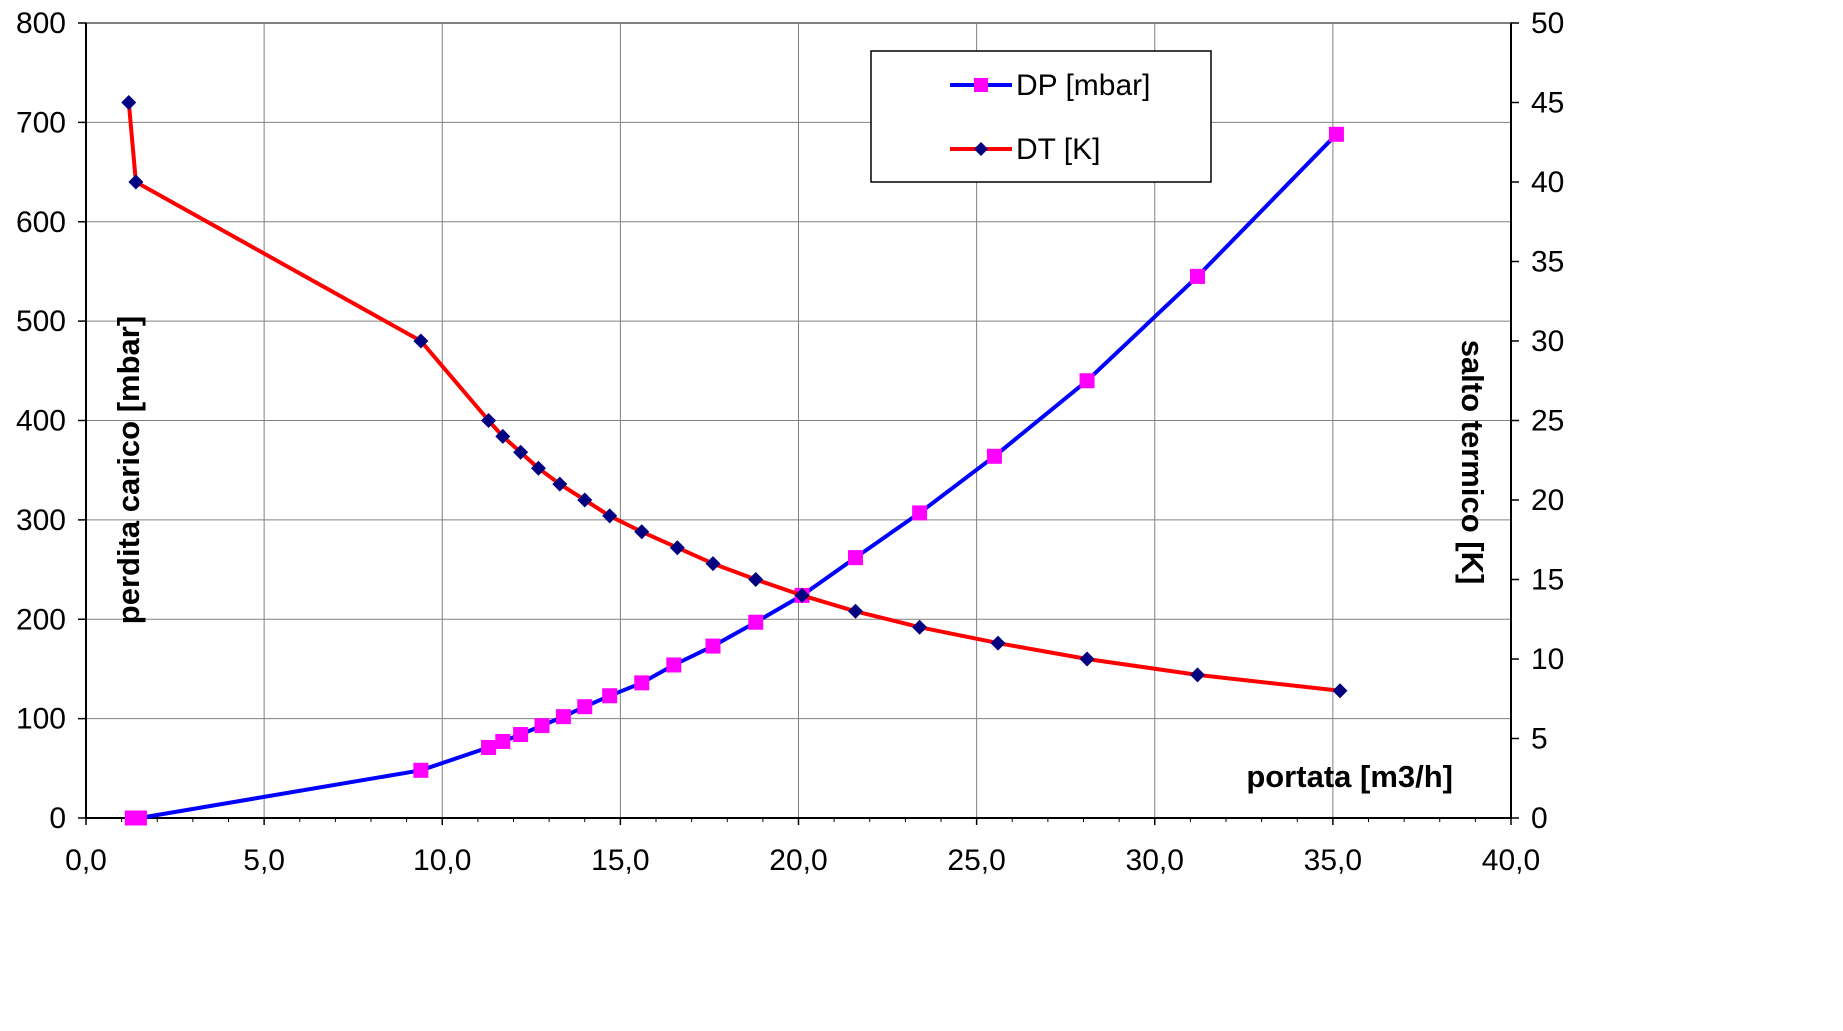 The image size is (1843, 1031). What do you see at coordinates (976, 860) in the screenshot?
I see `x-tick-label: 25,0` at bounding box center [976, 860].